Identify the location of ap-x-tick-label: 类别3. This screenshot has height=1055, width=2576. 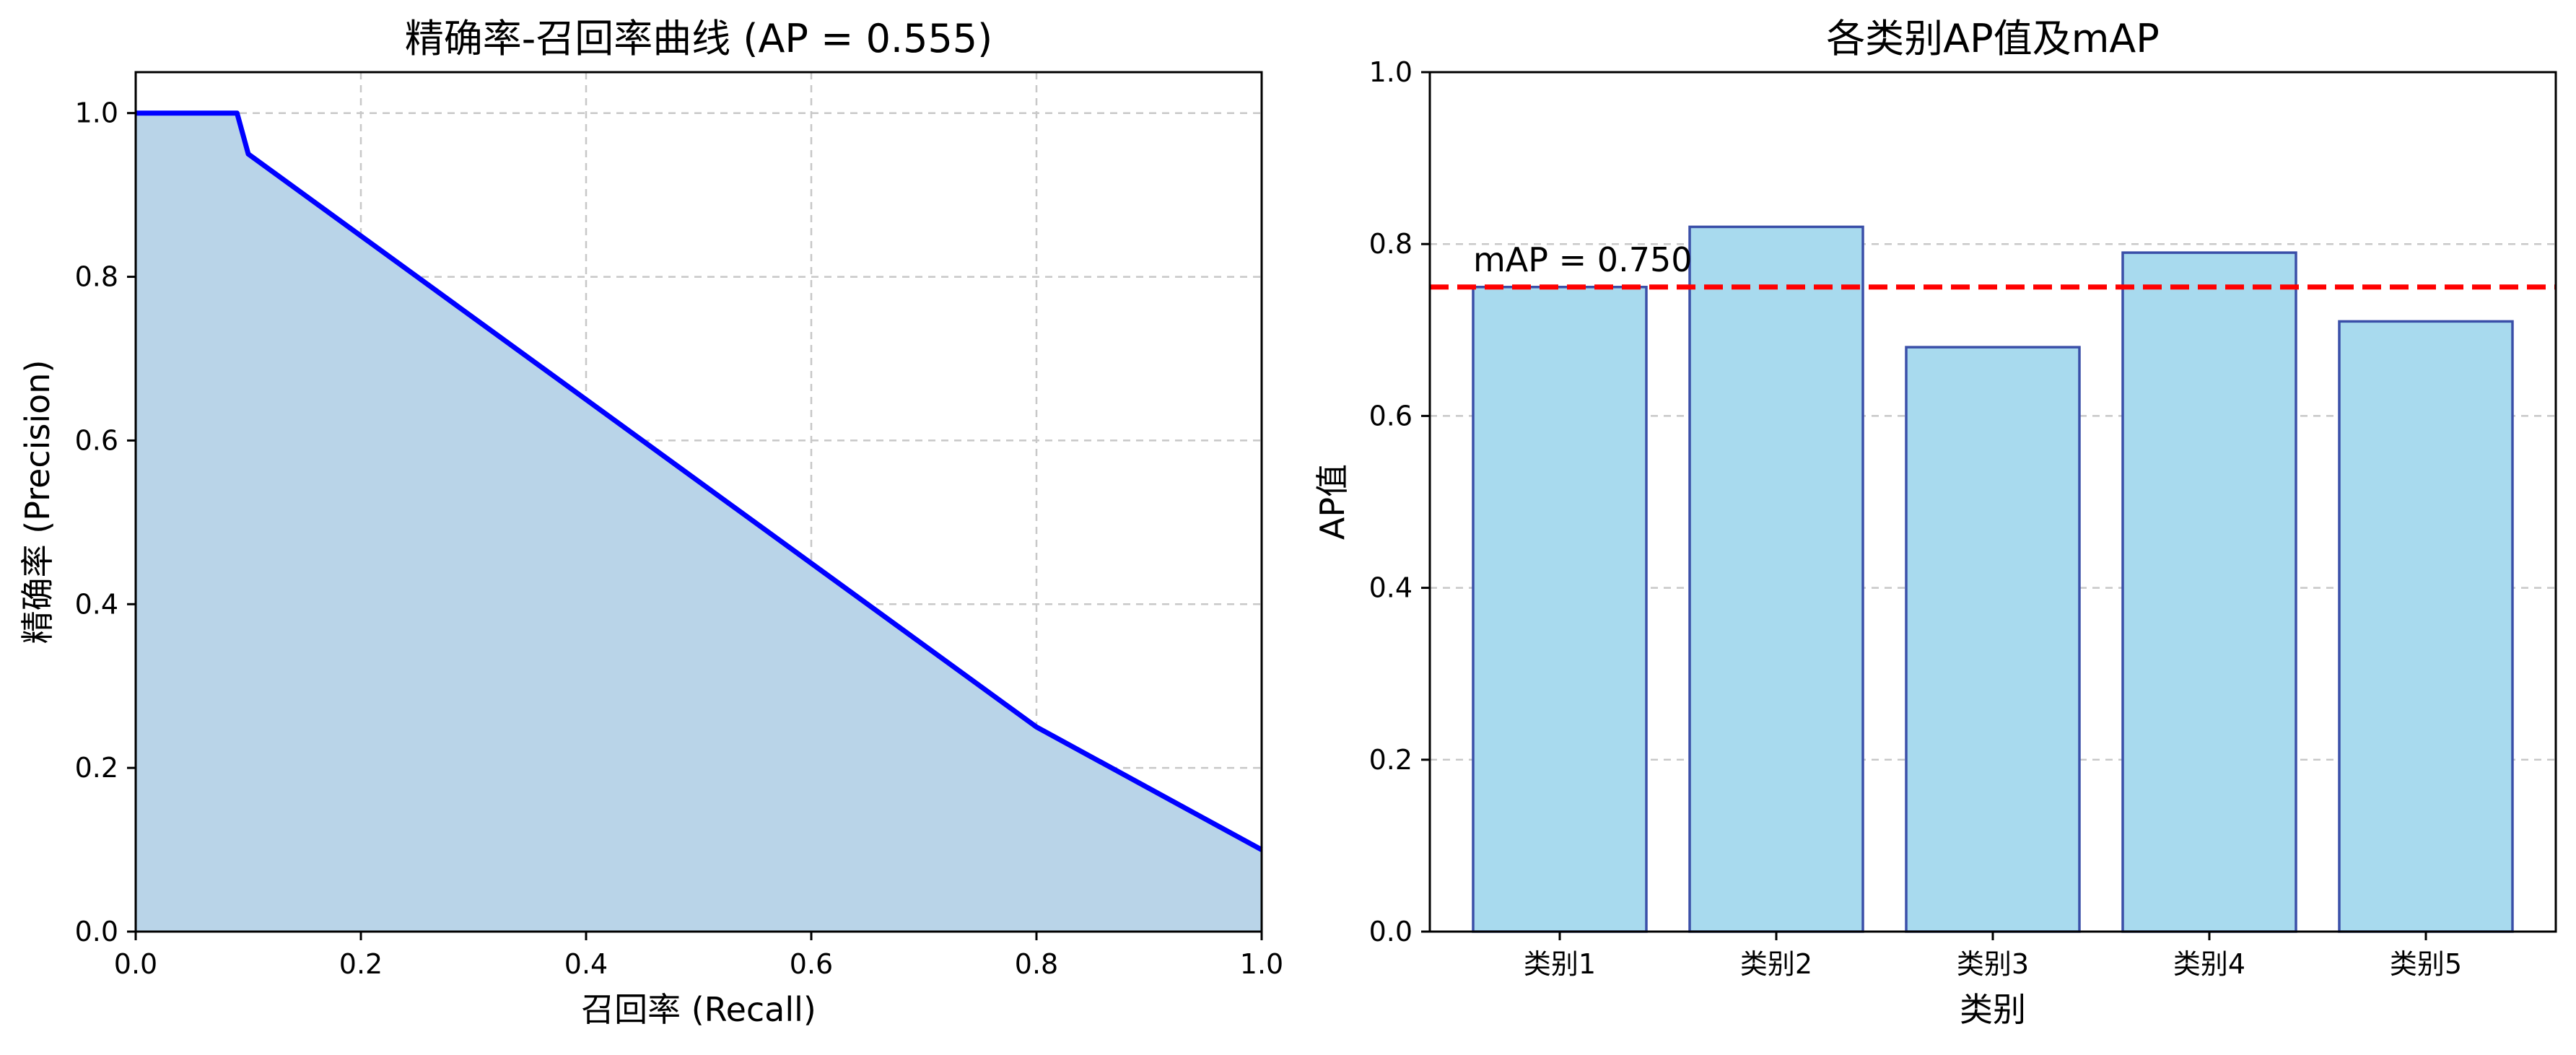
(1993, 964).